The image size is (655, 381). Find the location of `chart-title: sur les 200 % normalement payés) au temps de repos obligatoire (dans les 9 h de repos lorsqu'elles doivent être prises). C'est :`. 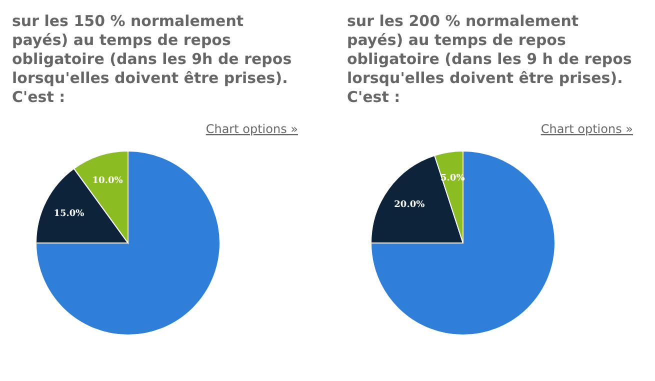

chart-title: sur les 200 % normalement payés) au temps de repos obligatoire (dans les 9 h de repos lorsqu'elles doivent être prises). C'est : is located at coordinates (489, 59).